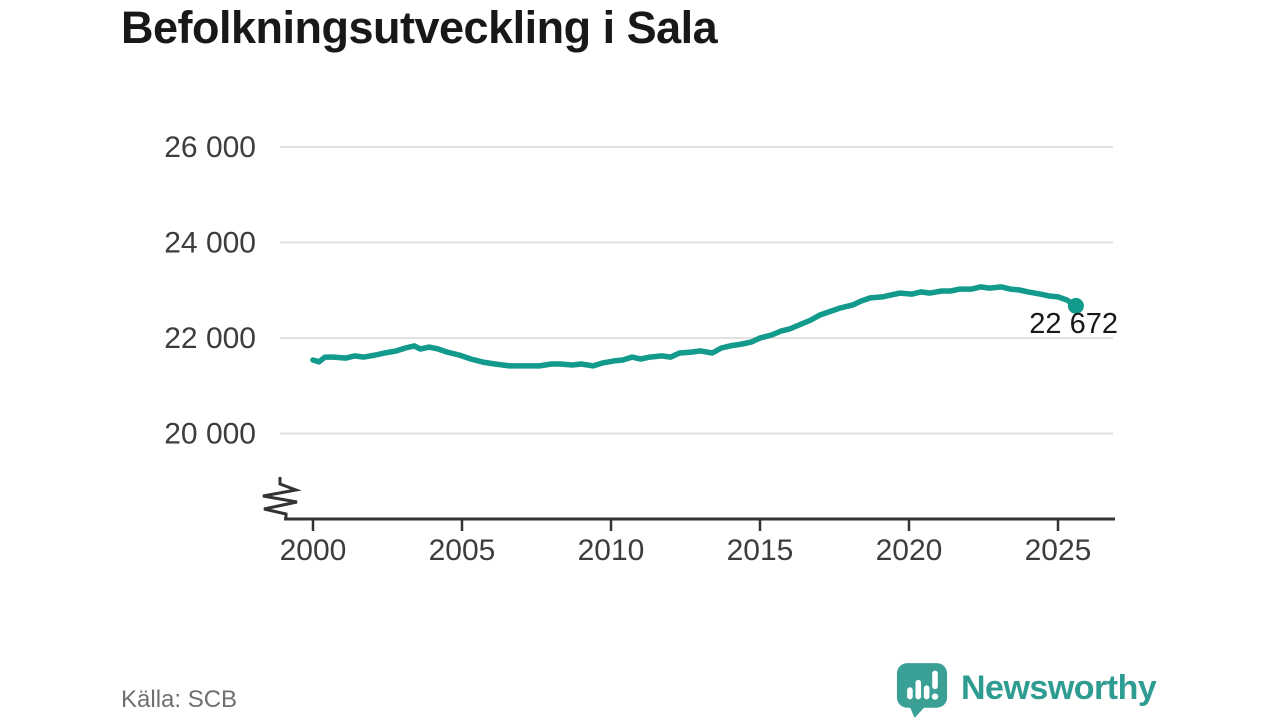 This screenshot has width=1280, height=720. I want to click on population-line, so click(694, 326).